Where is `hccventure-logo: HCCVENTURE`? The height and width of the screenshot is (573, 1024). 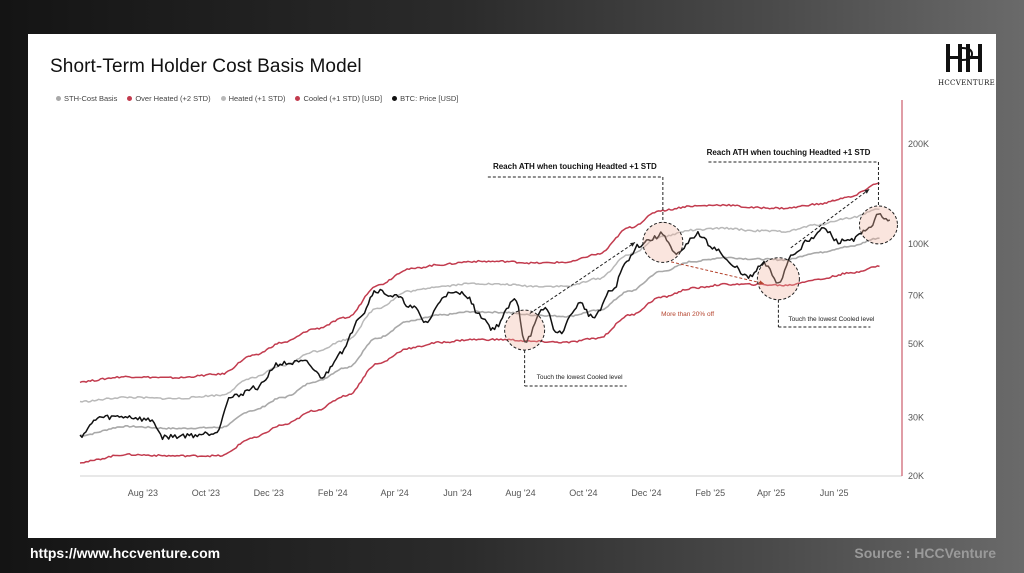
hccventure-logo: HCCVENTURE is located at coordinates (967, 64).